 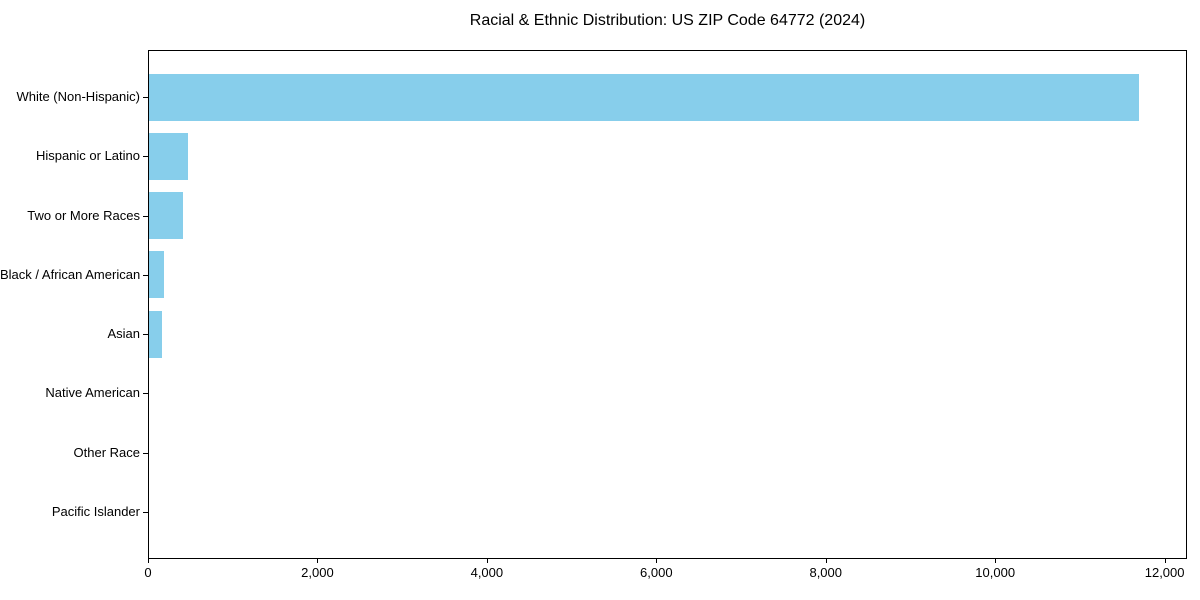 What do you see at coordinates (995, 572) in the screenshot?
I see `x-tick-label: 10,000` at bounding box center [995, 572].